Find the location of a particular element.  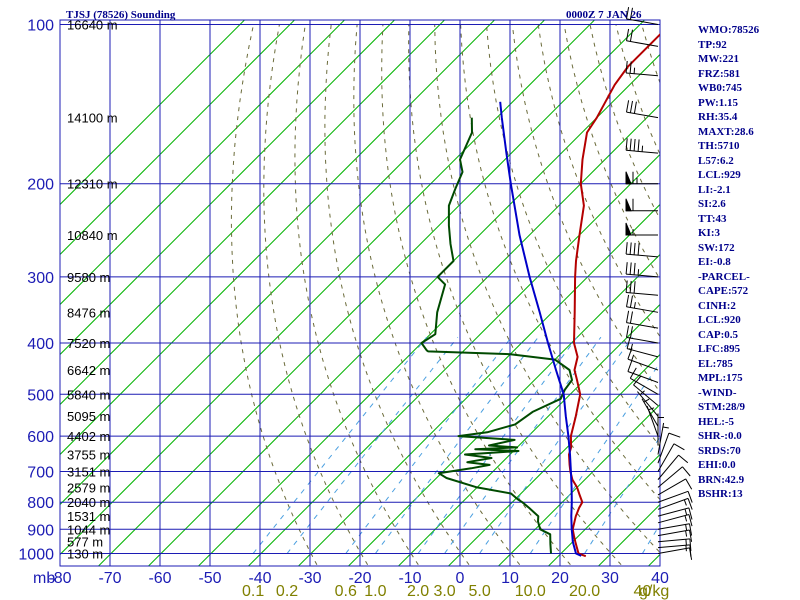

temperature-tick-label: 0 is located at coordinates (460, 578).